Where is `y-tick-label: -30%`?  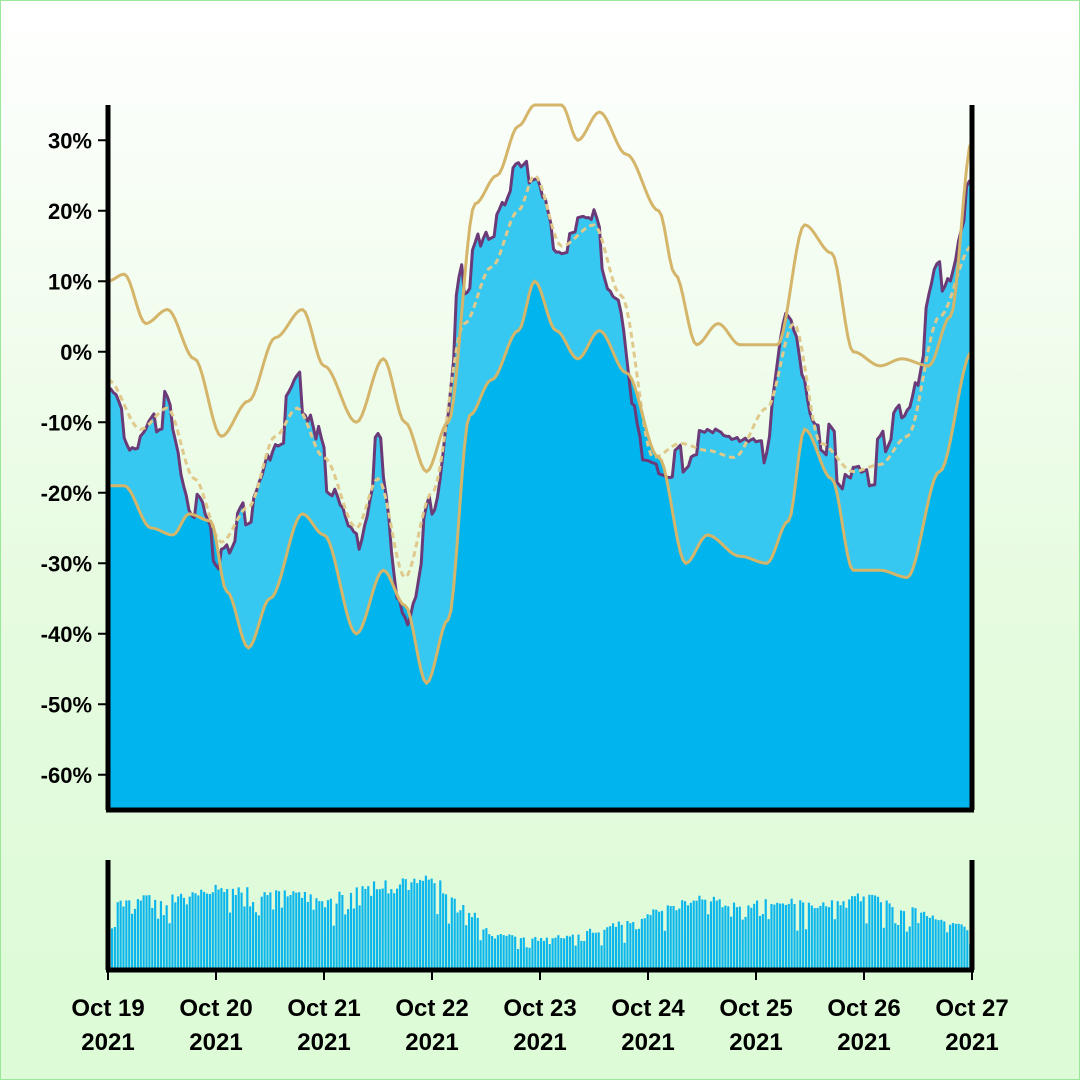 y-tick-label: -30% is located at coordinates (66, 563).